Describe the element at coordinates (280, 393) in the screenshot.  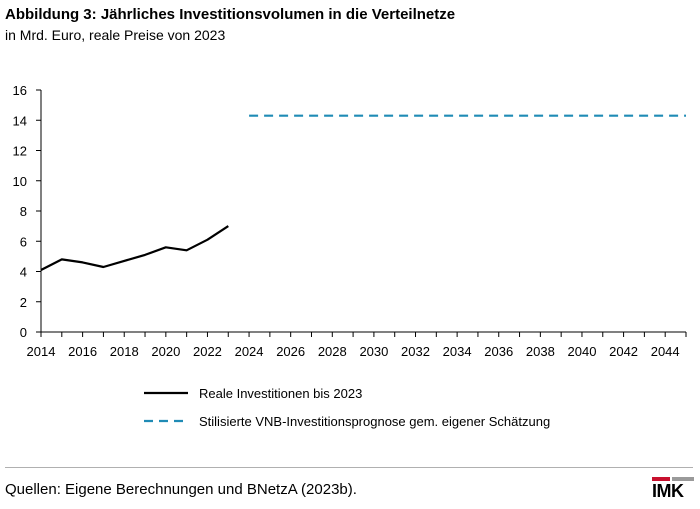
I see `legend-label: Reale Investitionen bis 2023` at that location.